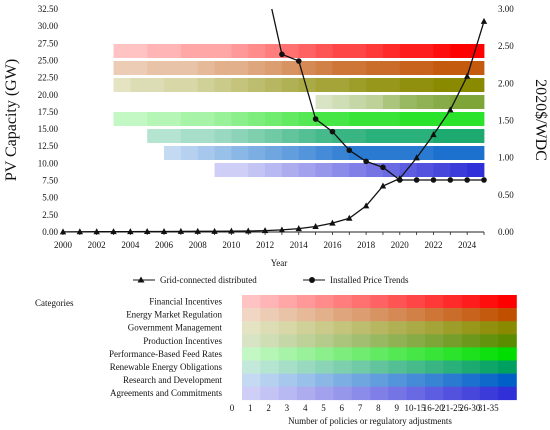 This screenshot has height=430, width=550. Describe the element at coordinates (506, 83) in the screenshot. I see `right-y-tick-label: 2.00` at that location.